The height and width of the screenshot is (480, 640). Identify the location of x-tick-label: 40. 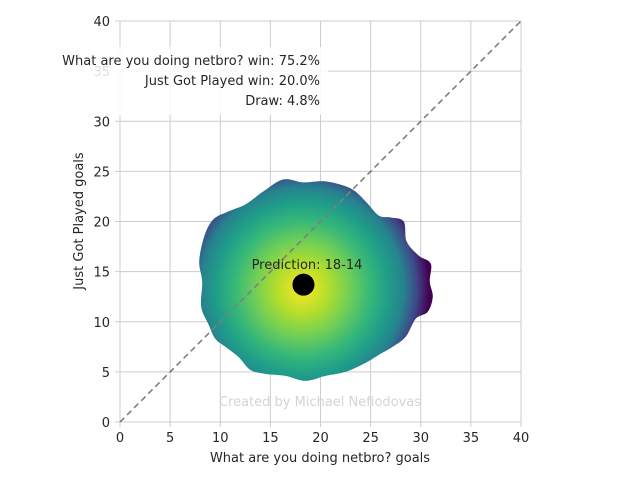
(521, 438).